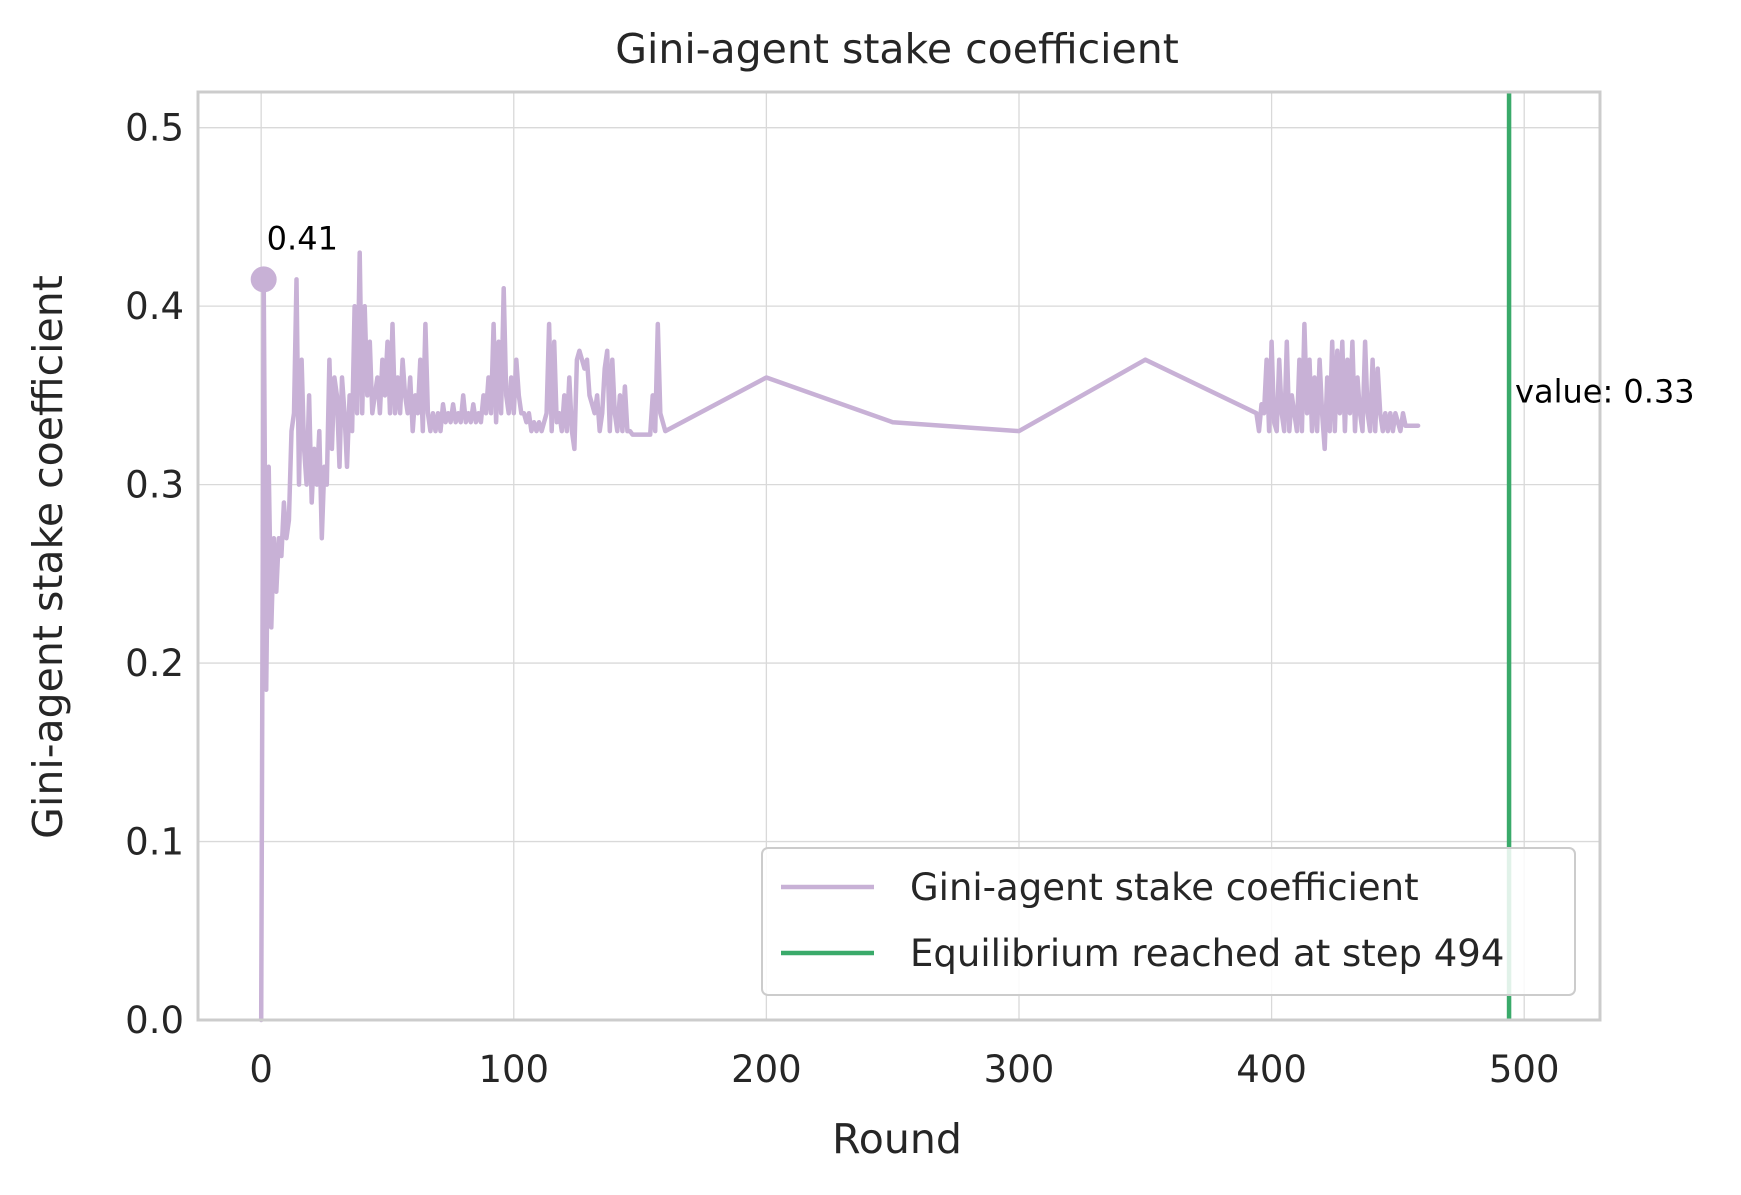 This screenshot has height=1195, width=1741. Describe the element at coordinates (154, 663) in the screenshot. I see `y-tick-label: 0.2` at that location.